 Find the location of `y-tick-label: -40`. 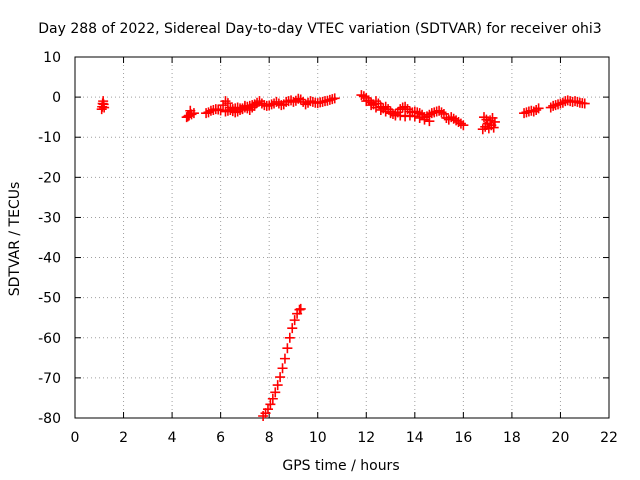

y-tick-label: -40 is located at coordinates (49, 259).